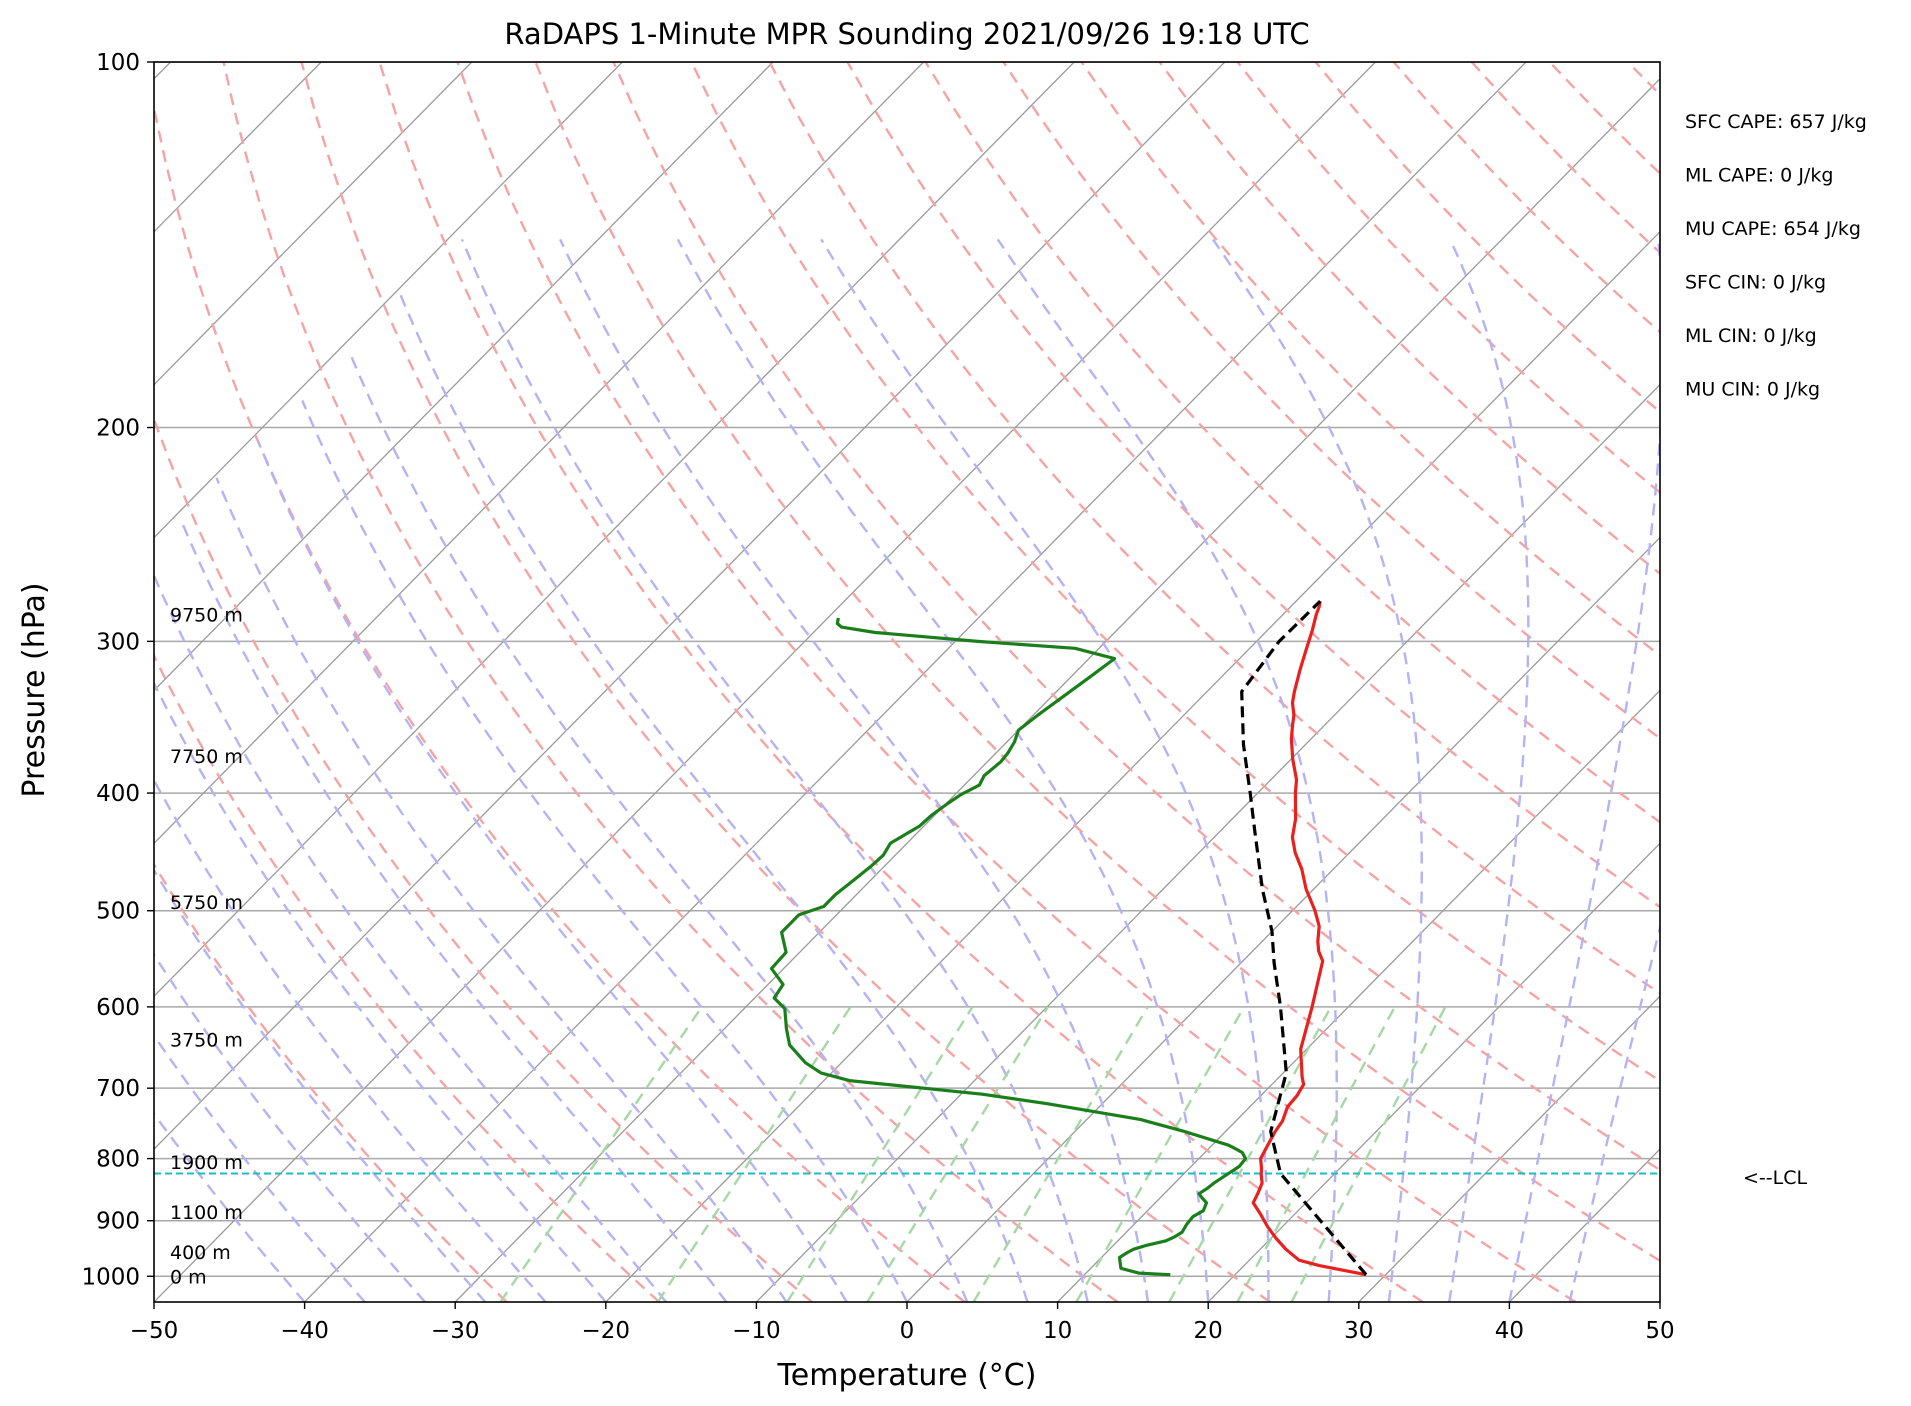 This screenshot has width=1911, height=1406. I want to click on index-label: MU CIN: 0 J/kg, so click(1752, 390).